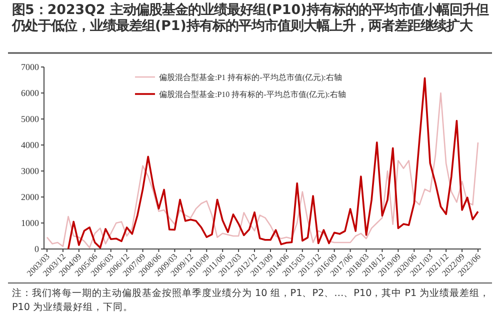 This screenshot has height=331, width=500. What do you see at coordinates (30, 93) in the screenshot?
I see `y-tick-label: 6000` at bounding box center [30, 93].